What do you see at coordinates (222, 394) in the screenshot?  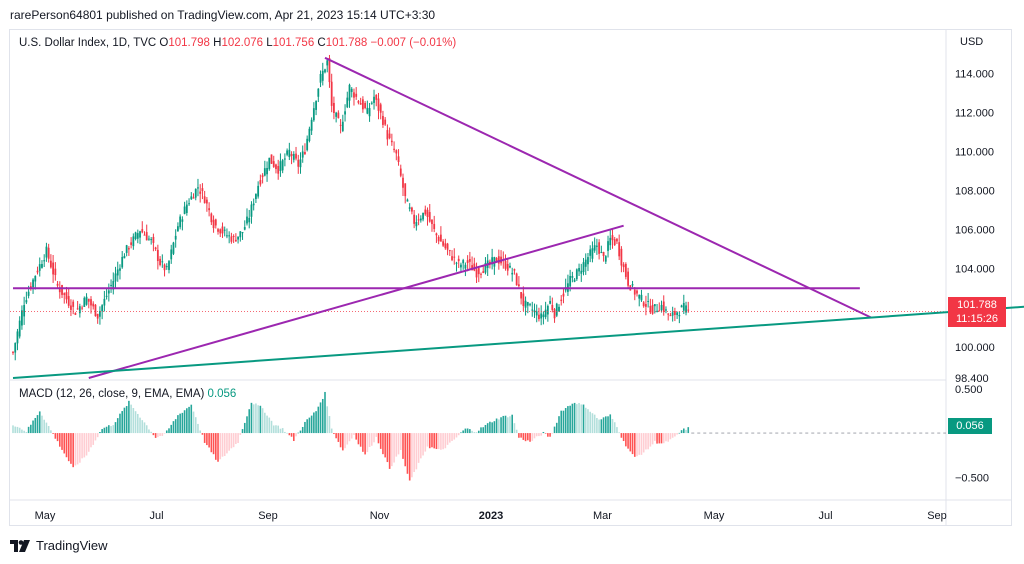 I see `macd-value: 0.056` at bounding box center [222, 394].